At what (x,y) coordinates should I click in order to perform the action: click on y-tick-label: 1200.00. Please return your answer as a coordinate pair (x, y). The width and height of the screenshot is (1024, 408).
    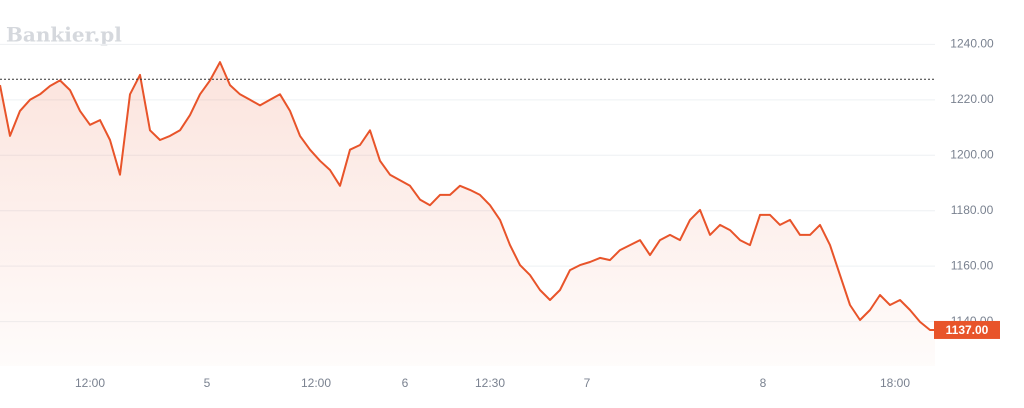
    Looking at the image, I should click on (972, 154).